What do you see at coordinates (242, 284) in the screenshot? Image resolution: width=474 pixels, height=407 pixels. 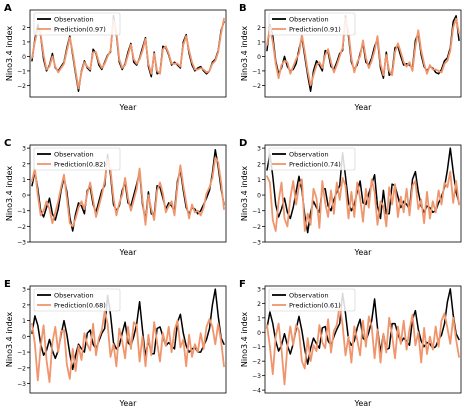 I see `panel-letter: F` at bounding box center [242, 284].